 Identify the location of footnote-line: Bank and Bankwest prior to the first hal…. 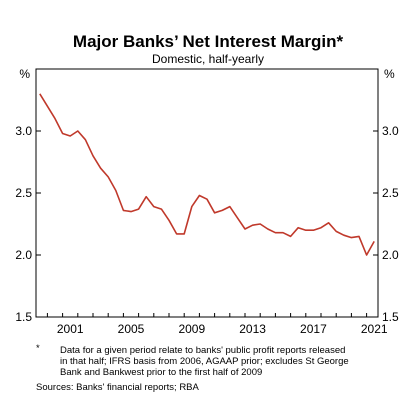
(161, 372).